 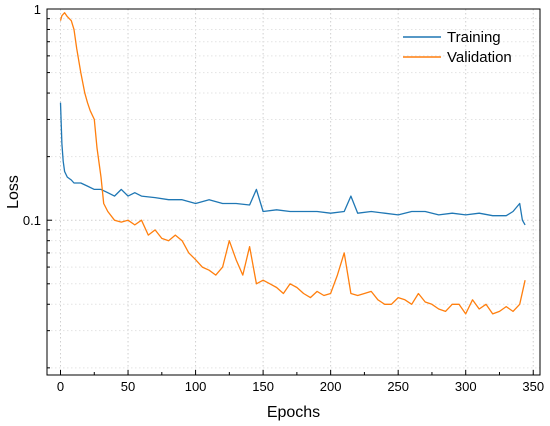 What do you see at coordinates (474, 37) in the screenshot?
I see `legend-label-training: Training` at bounding box center [474, 37].